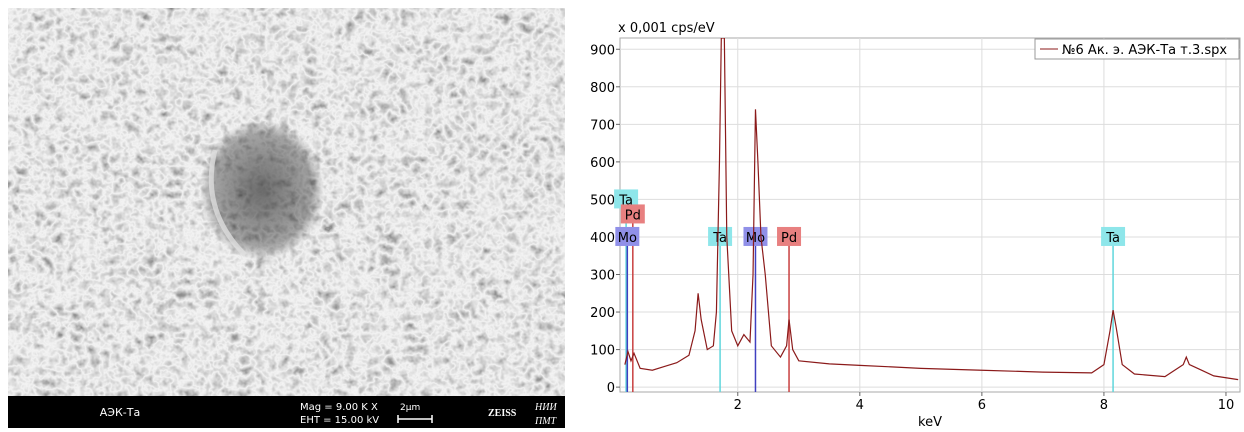  What do you see at coordinates (666, 28) in the screenshot?
I see `y-axis-label: x 0,001 cps/eV` at bounding box center [666, 28].